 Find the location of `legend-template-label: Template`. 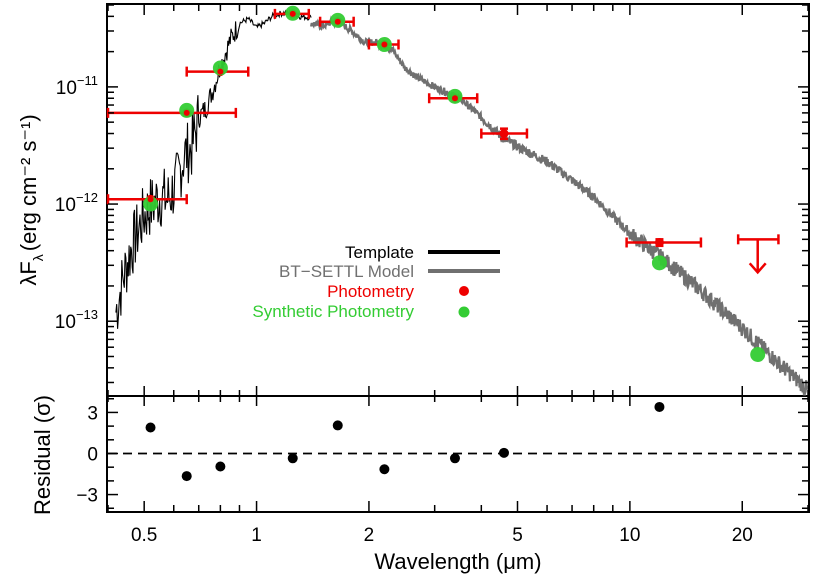

legend-template-label: Template is located at coordinates (379, 252).